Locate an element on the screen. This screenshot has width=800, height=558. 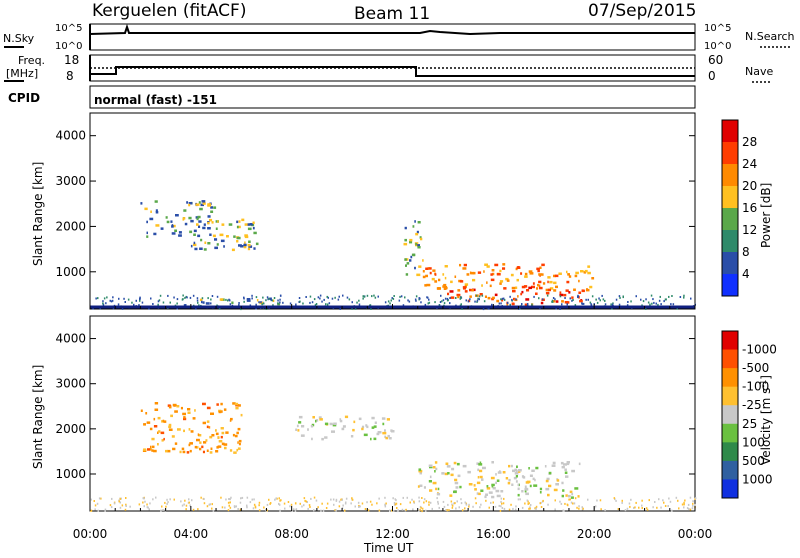
colorbar-swatch is located at coordinates (730, 452).